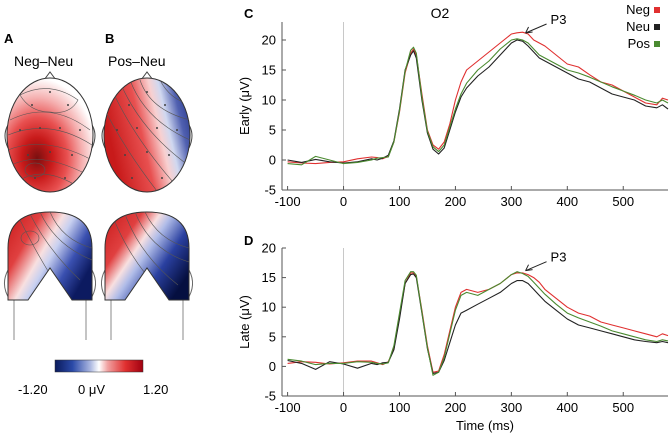 The image size is (670, 444). What do you see at coordinates (50, 275) in the screenshot?
I see `topomap-neg-neu-back` at bounding box center [50, 275].